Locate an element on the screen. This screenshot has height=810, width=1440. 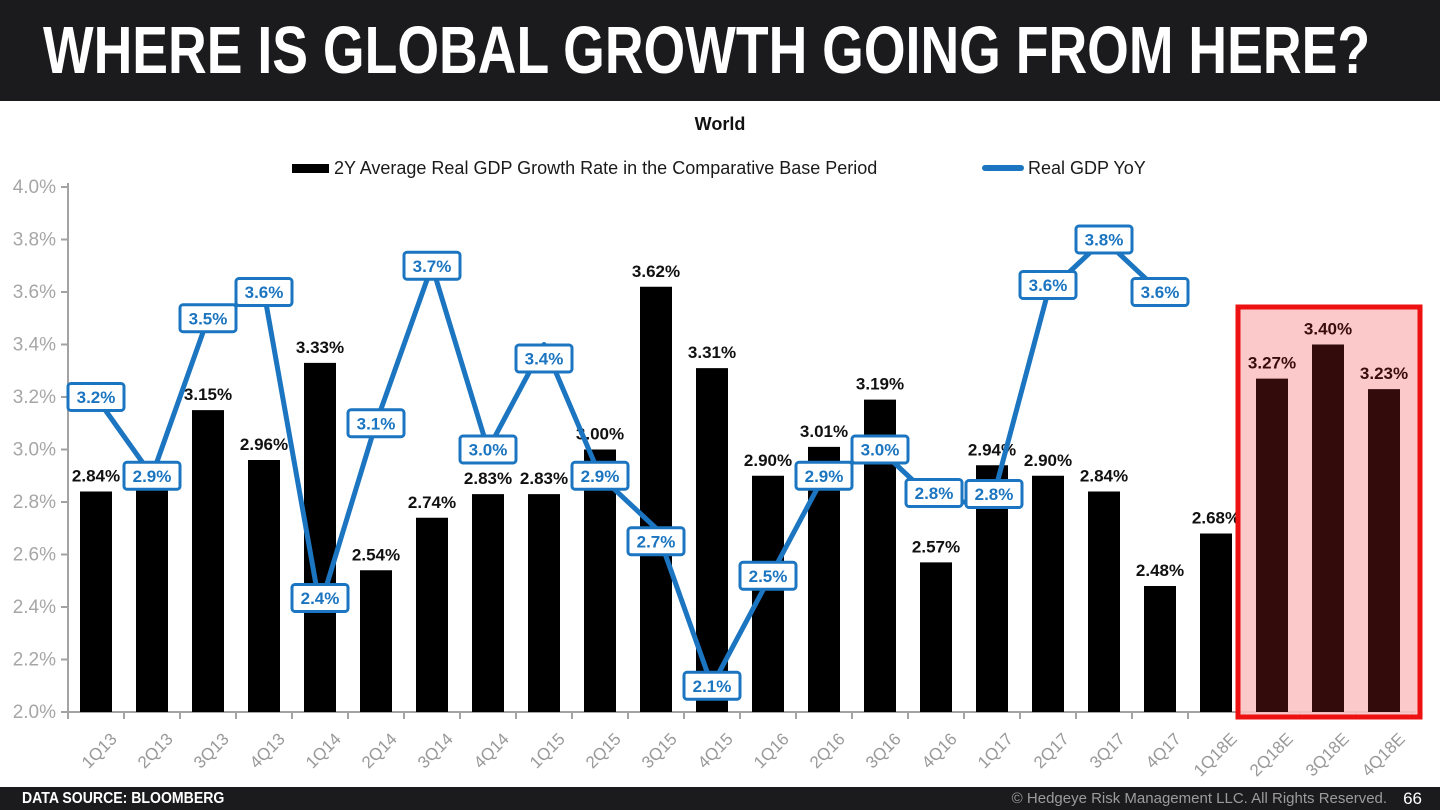
x-tick-label: 2Q17 is located at coordinates (1051, 750).